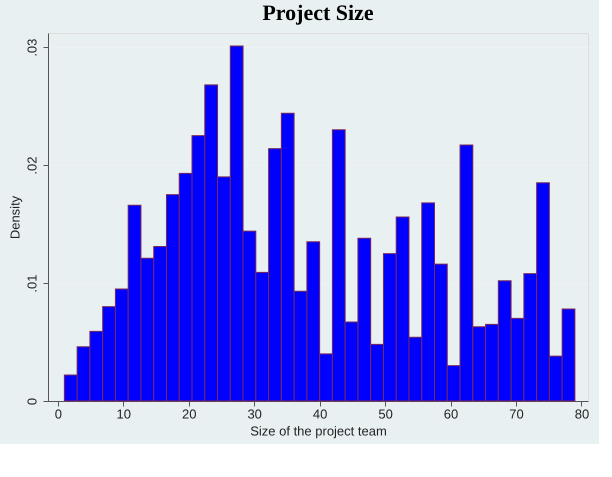  What do you see at coordinates (318, 12) in the screenshot?
I see `chart-title: Project Size` at bounding box center [318, 12].